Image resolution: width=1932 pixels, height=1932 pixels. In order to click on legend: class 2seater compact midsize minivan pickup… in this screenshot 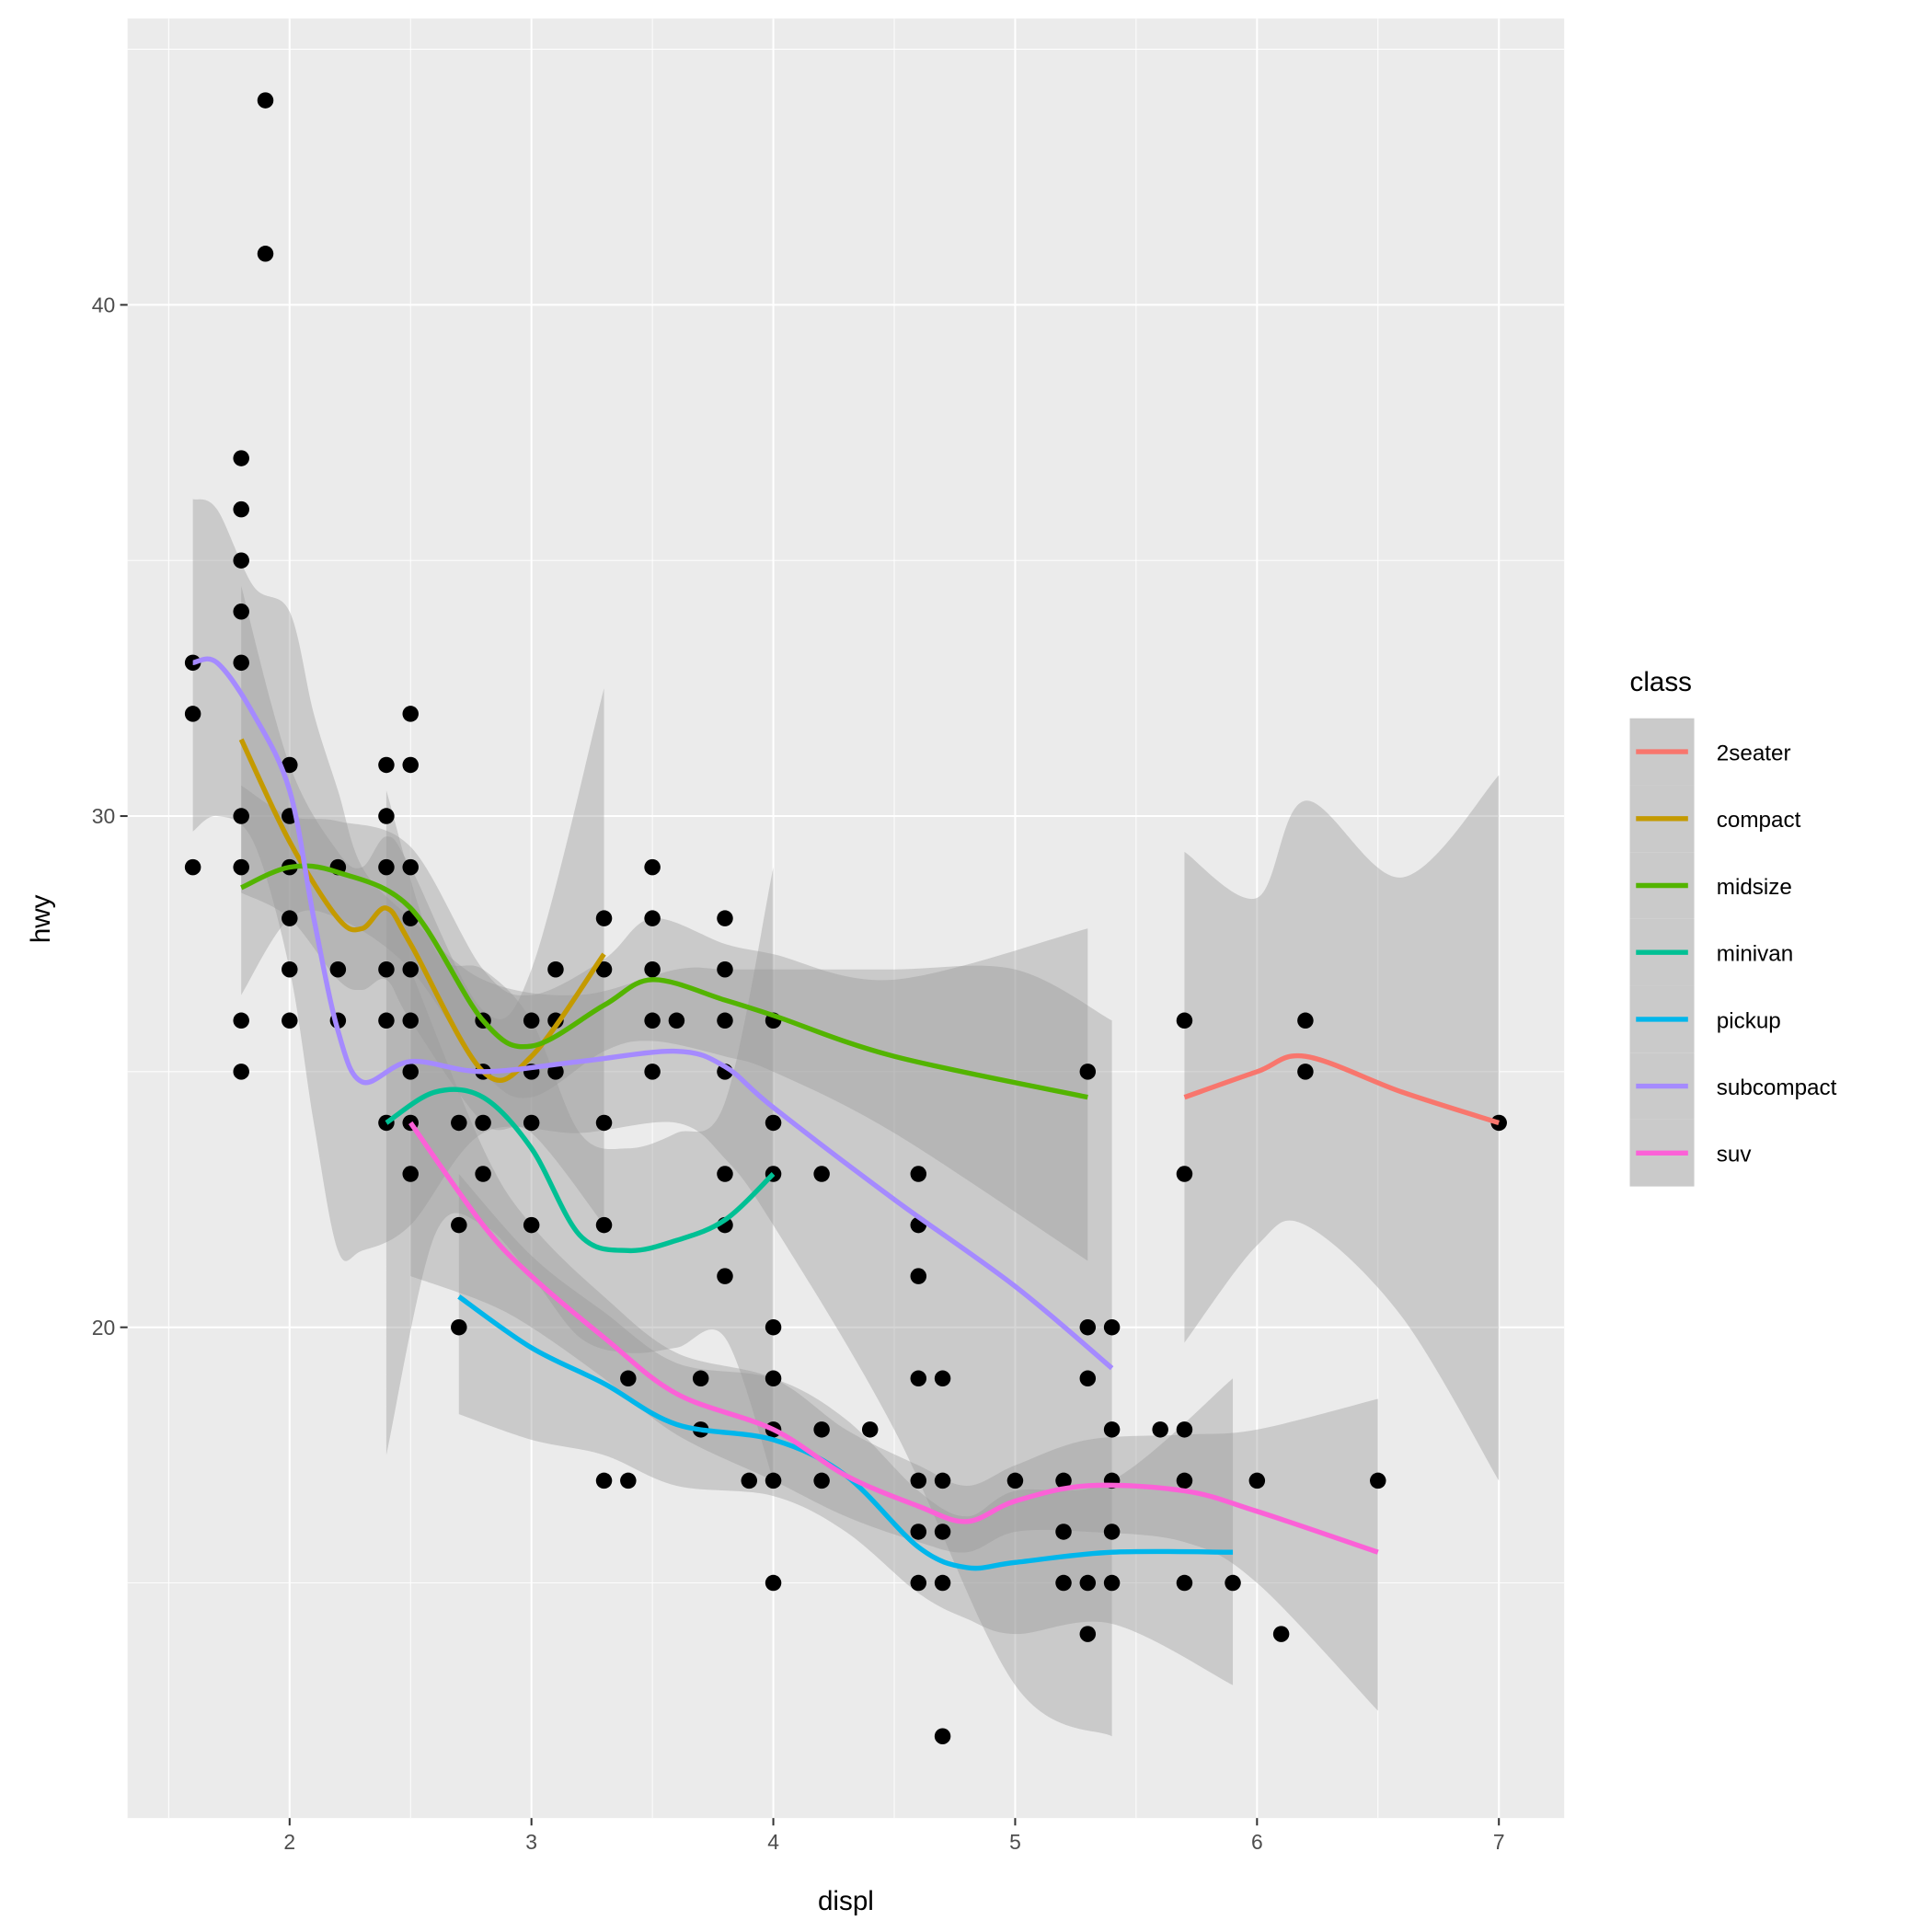, I will do `click(1733, 927)`.